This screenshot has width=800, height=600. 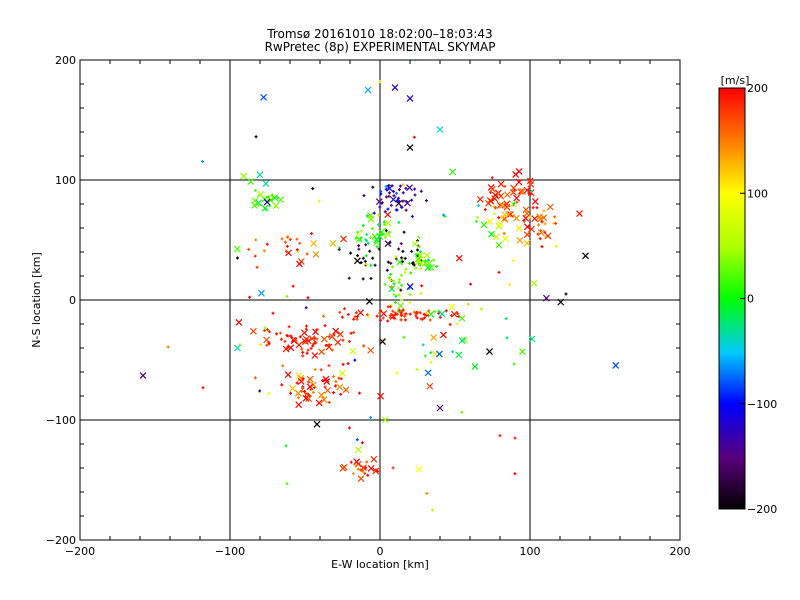 What do you see at coordinates (757, 193) in the screenshot?
I see `colorbar-tick-label: 100` at bounding box center [757, 193].